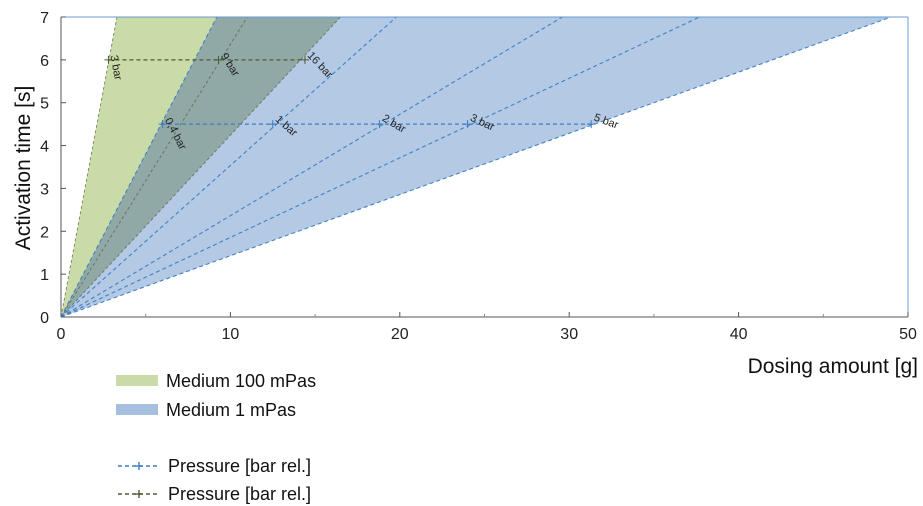  I want to click on x-tick-label-5: 50, so click(908, 334).